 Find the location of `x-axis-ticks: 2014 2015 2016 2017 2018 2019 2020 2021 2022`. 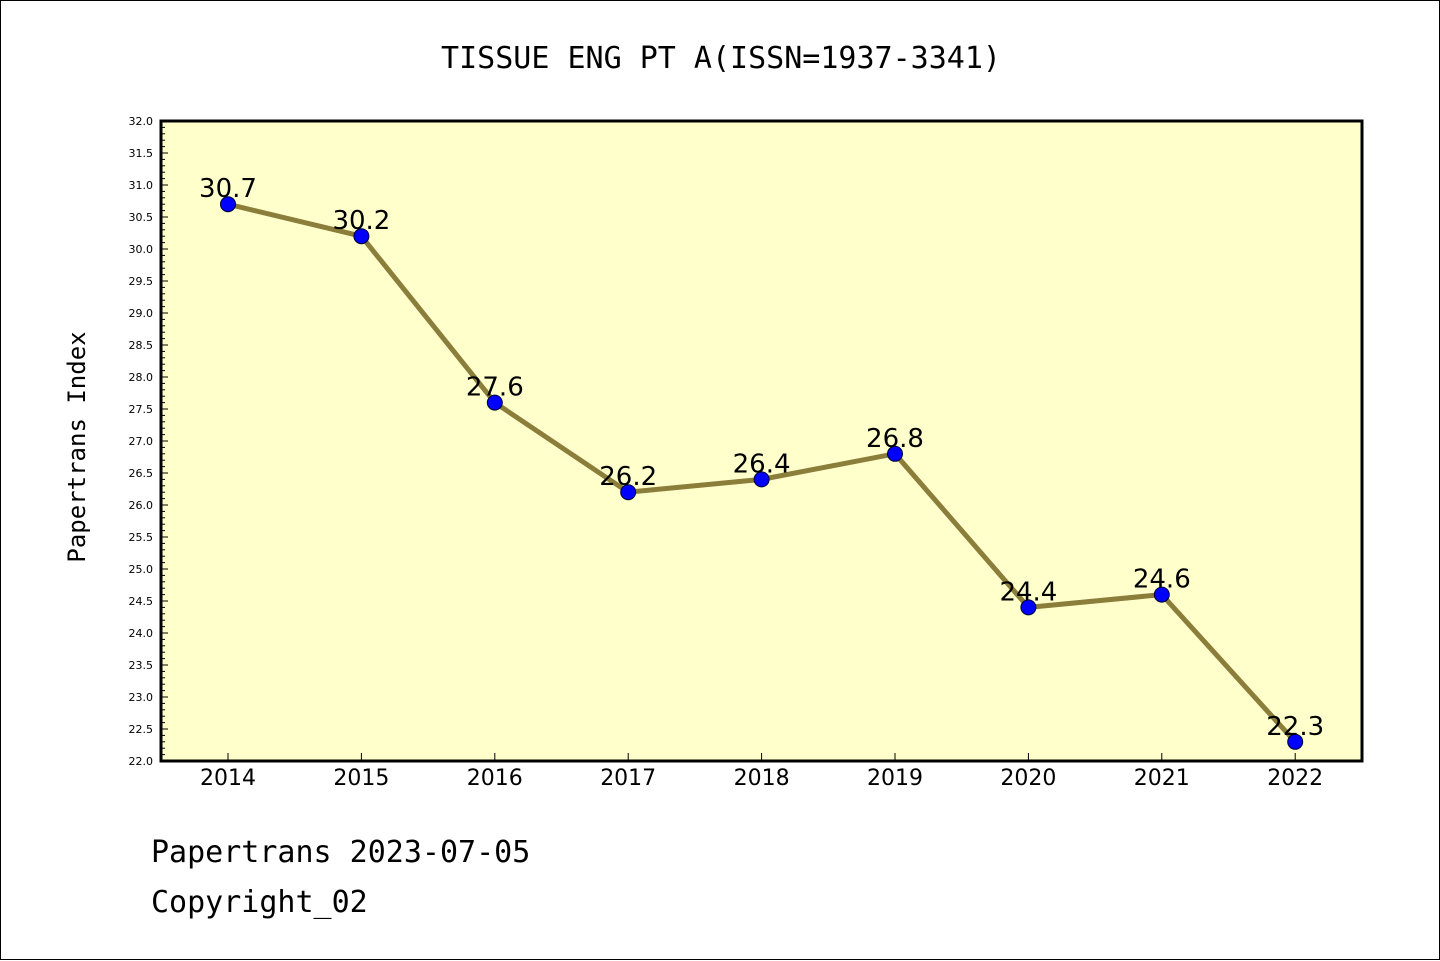

x-axis-ticks: 2014 2015 2016 2017 2018 2019 2020 2021 2022 is located at coordinates (761, 772).